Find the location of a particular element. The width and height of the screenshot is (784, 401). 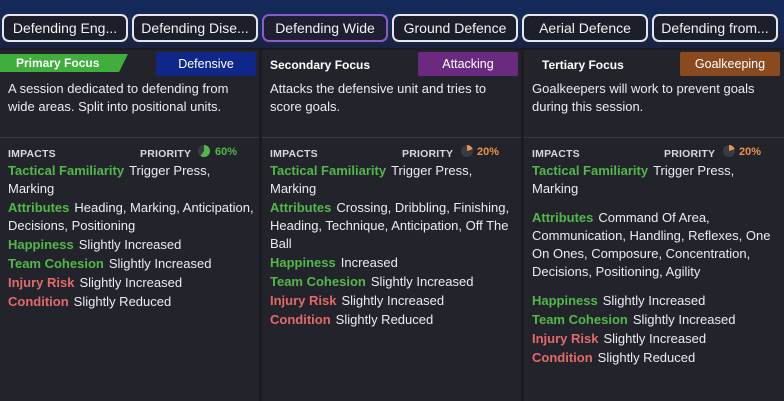

tab-aerial-defence: Aerial Defence is located at coordinates (585, 28).